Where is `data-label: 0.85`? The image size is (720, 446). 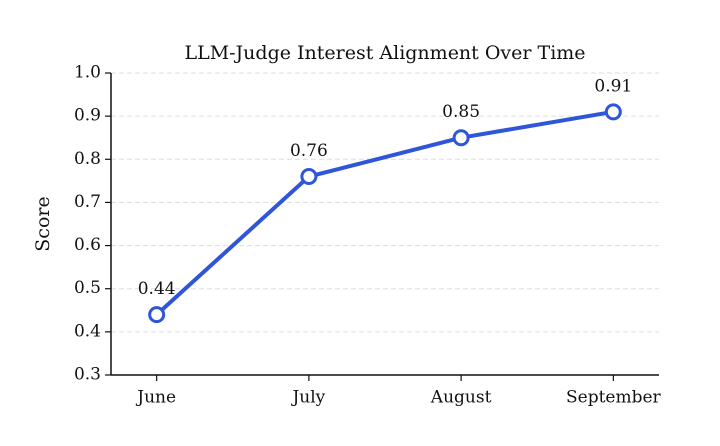 data-label: 0.85 is located at coordinates (461, 112).